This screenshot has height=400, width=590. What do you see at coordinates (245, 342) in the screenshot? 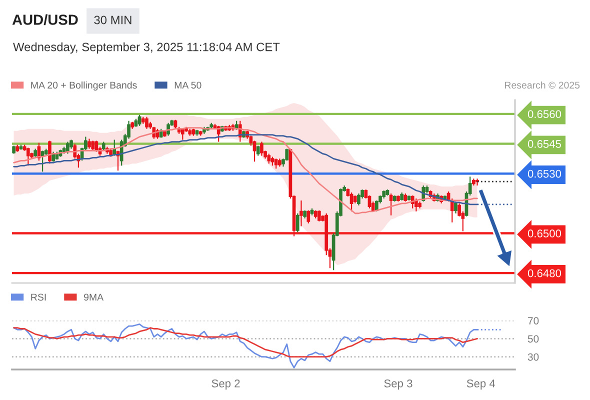
I see `line-series` at bounding box center [245, 342].